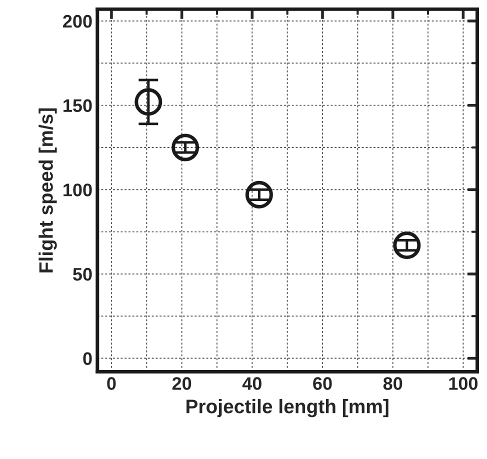 The height and width of the screenshot is (459, 487). Describe the element at coordinates (87, 359) in the screenshot. I see `y-tick-label: 0` at that location.